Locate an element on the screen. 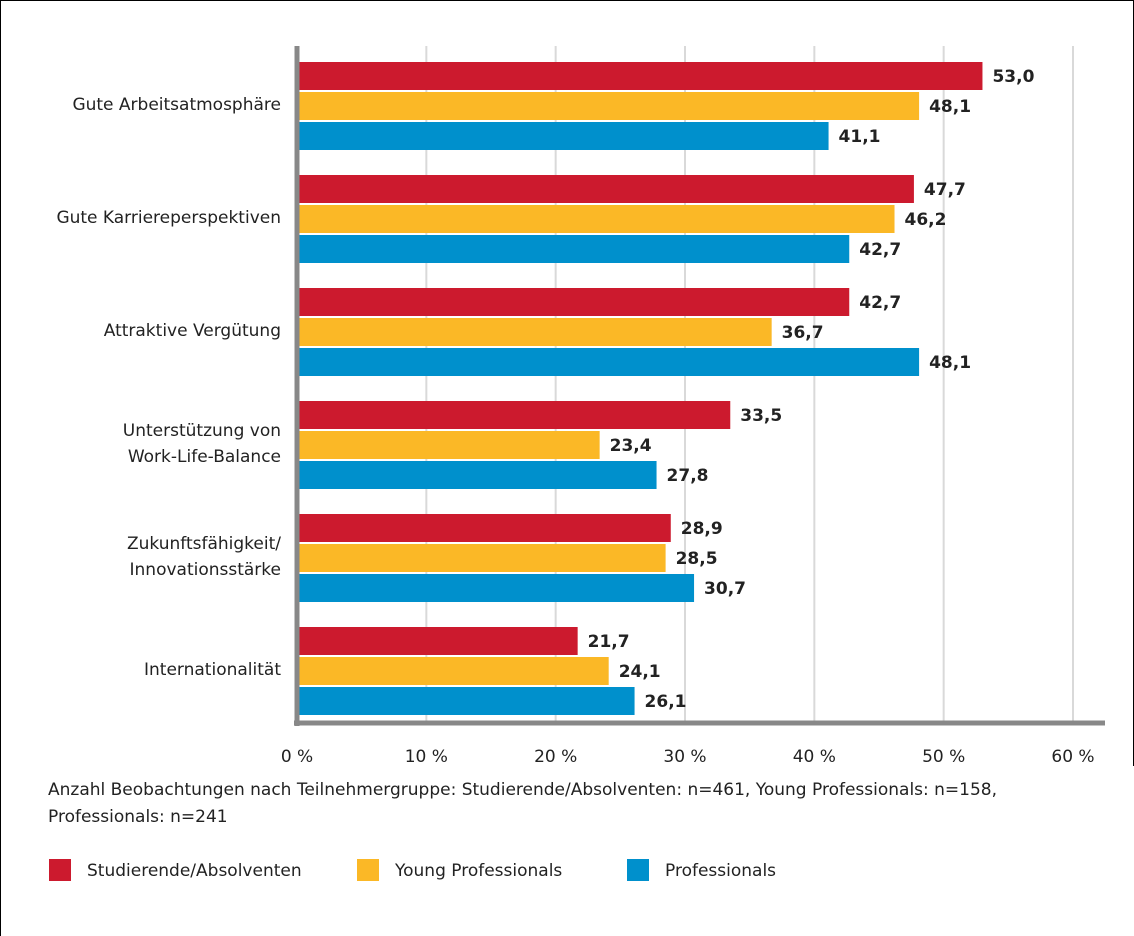  legend-label: Professionals is located at coordinates (720, 871).